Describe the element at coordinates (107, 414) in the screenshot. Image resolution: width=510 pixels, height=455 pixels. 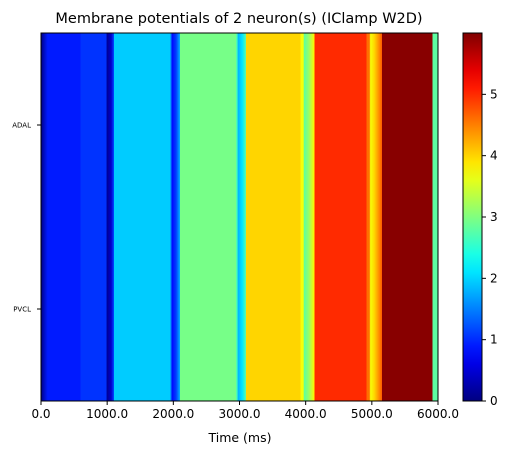
I see `x-tick-label: 1000.0` at that location.